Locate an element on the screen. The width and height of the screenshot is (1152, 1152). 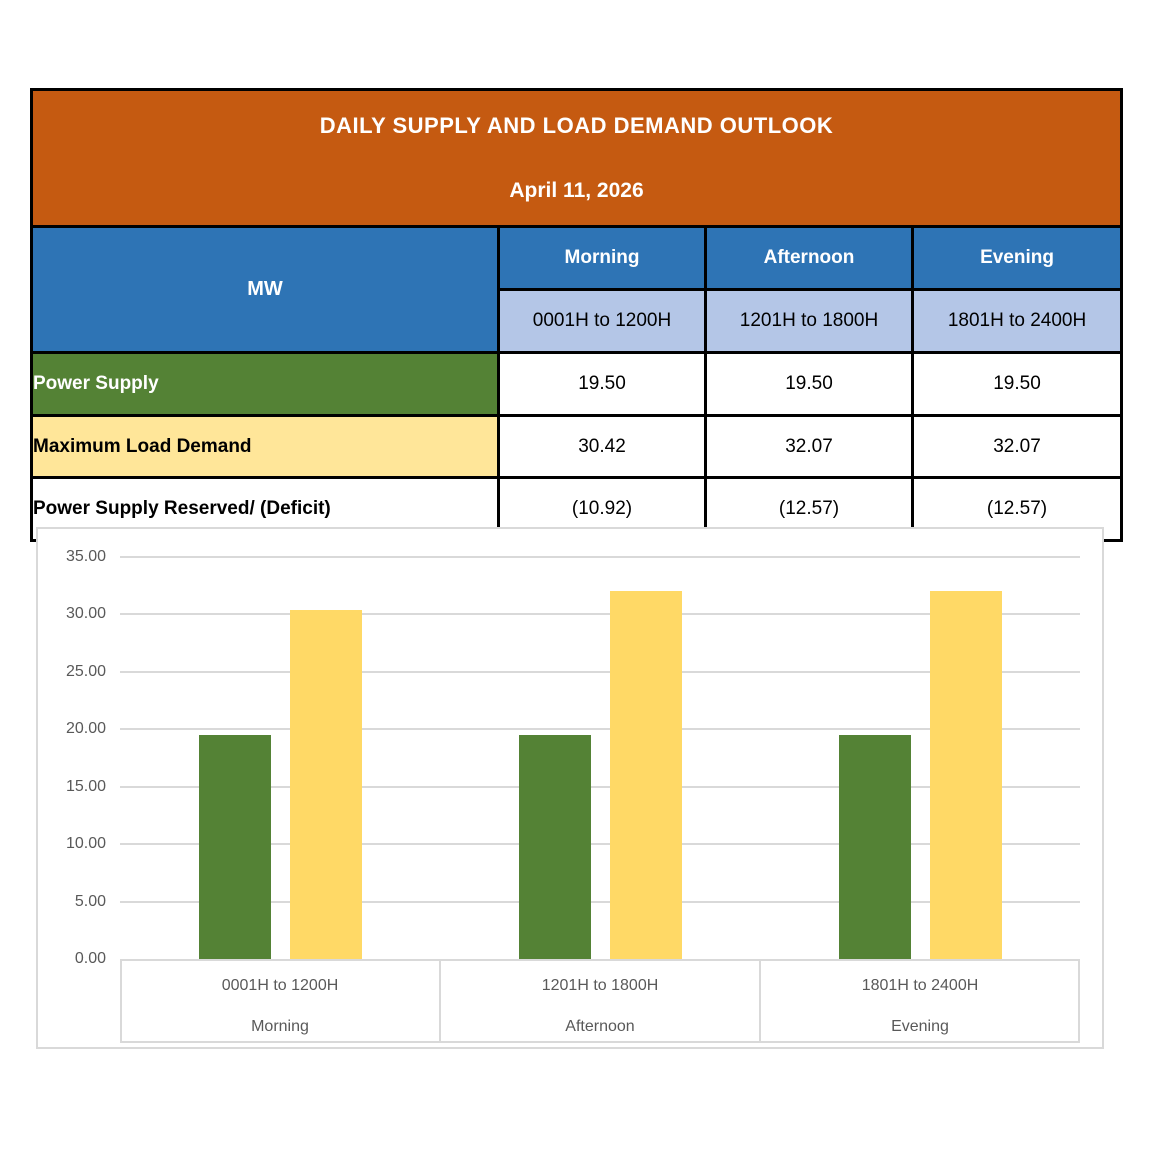
y-axis-tick-label: 20.00 is located at coordinates (85, 729).